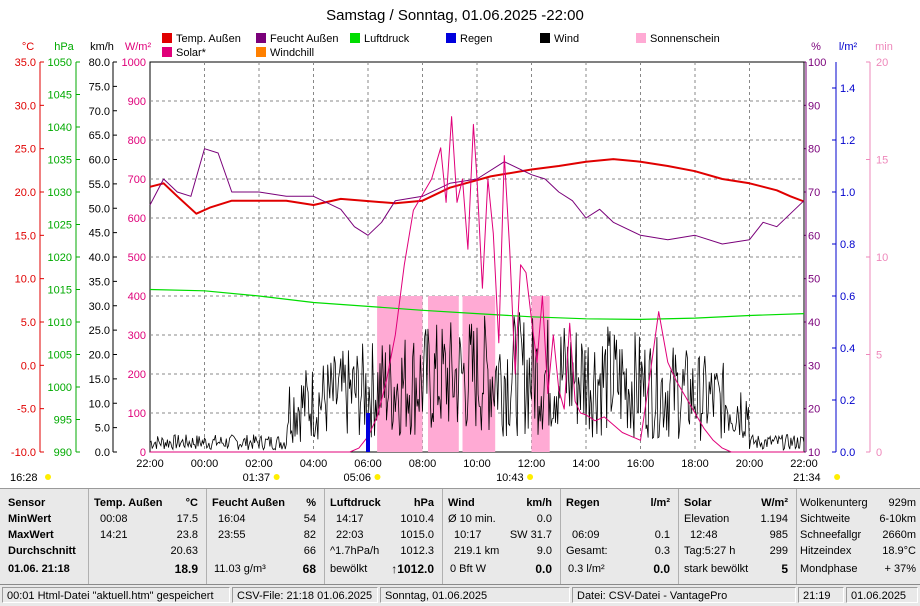  Describe the element at coordinates (831, 535) in the screenshot. I see `extra-label-2: Schneefallgr` at that location.